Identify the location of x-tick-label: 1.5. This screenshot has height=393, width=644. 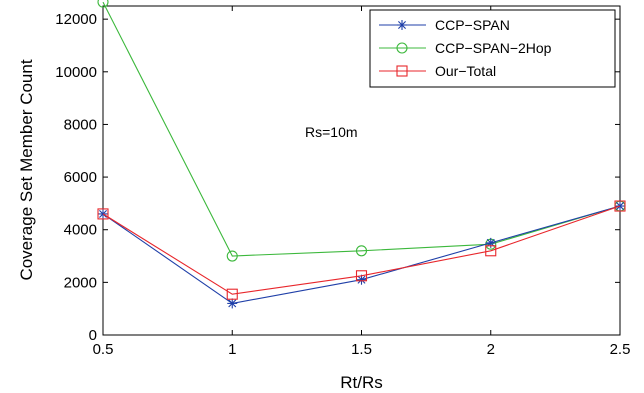
(361, 349).